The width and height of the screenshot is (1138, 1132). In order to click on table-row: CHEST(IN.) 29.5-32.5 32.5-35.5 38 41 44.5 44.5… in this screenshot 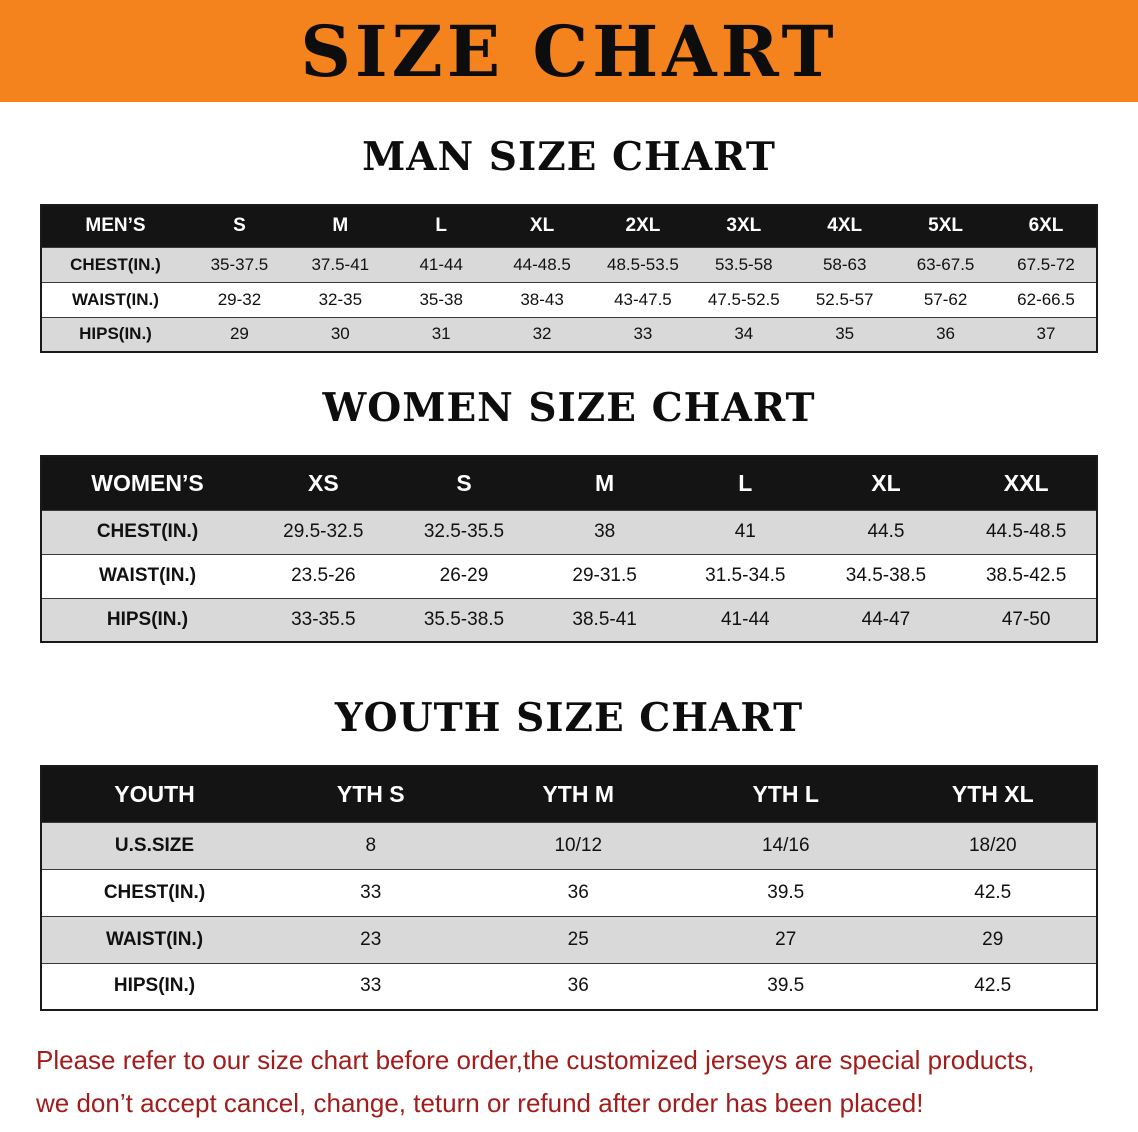, I will do `click(569, 531)`.